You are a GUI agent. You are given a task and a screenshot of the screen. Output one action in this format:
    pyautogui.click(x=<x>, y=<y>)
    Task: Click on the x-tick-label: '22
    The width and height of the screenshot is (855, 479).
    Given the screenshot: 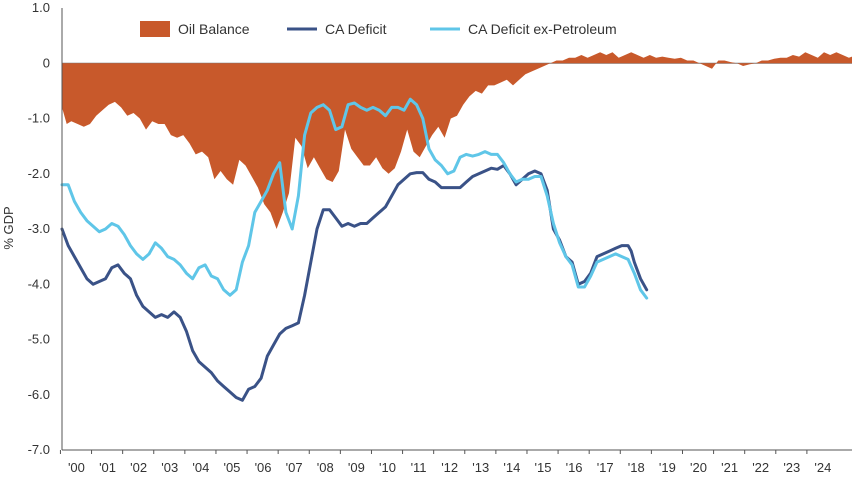 What is the action you would take?
    pyautogui.click(x=760, y=467)
    